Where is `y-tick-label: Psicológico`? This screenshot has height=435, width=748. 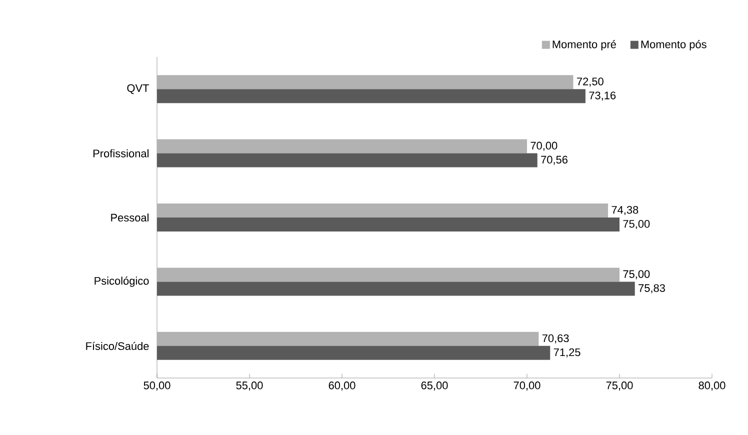 y-tick-label: Psicológico is located at coordinates (121, 281).